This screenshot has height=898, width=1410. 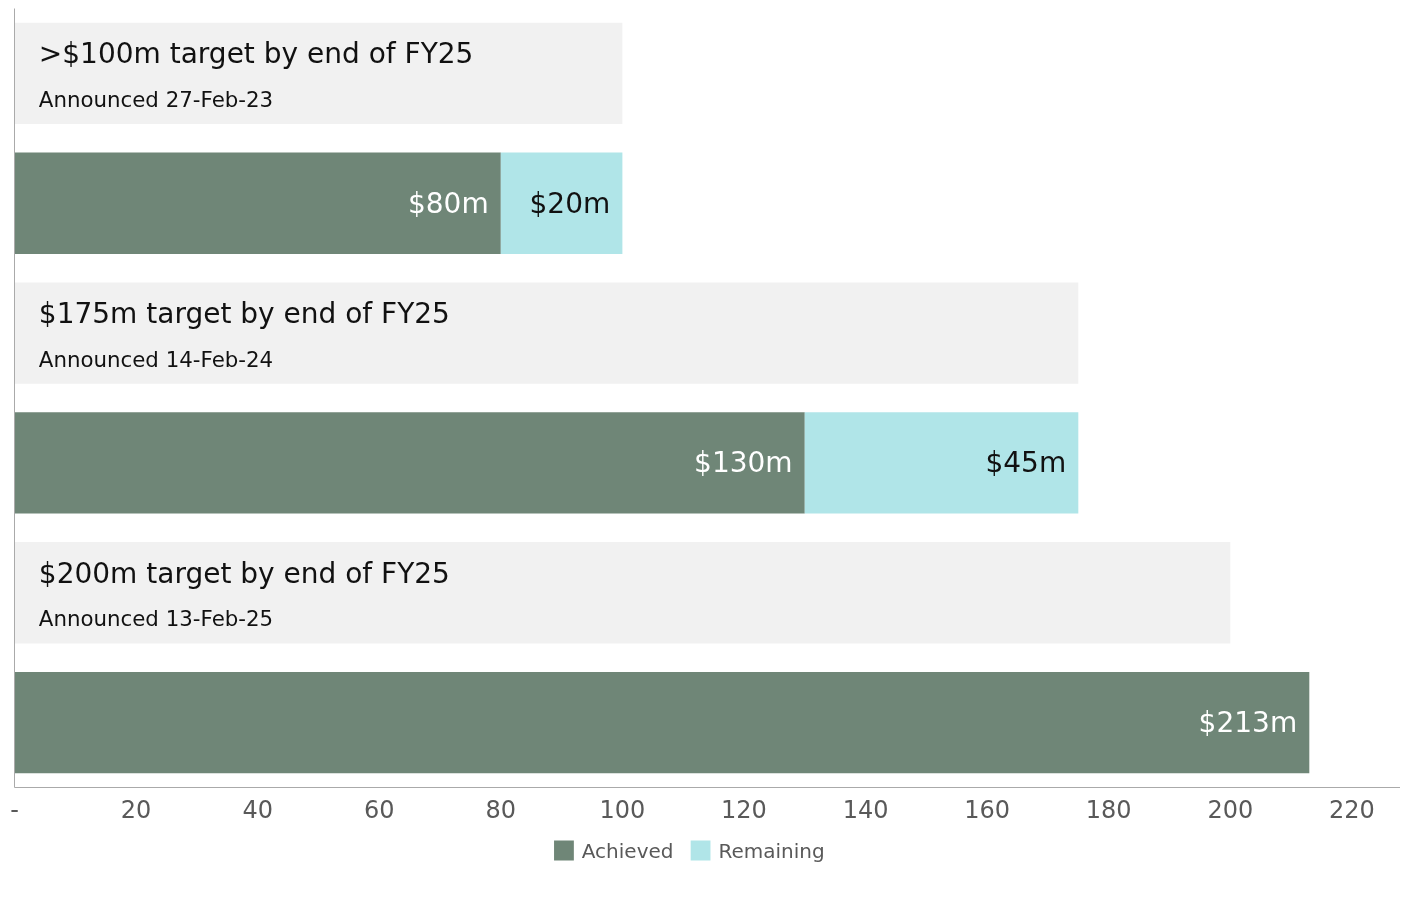 I want to click on legend-label: Remaining, so click(x=771, y=850).